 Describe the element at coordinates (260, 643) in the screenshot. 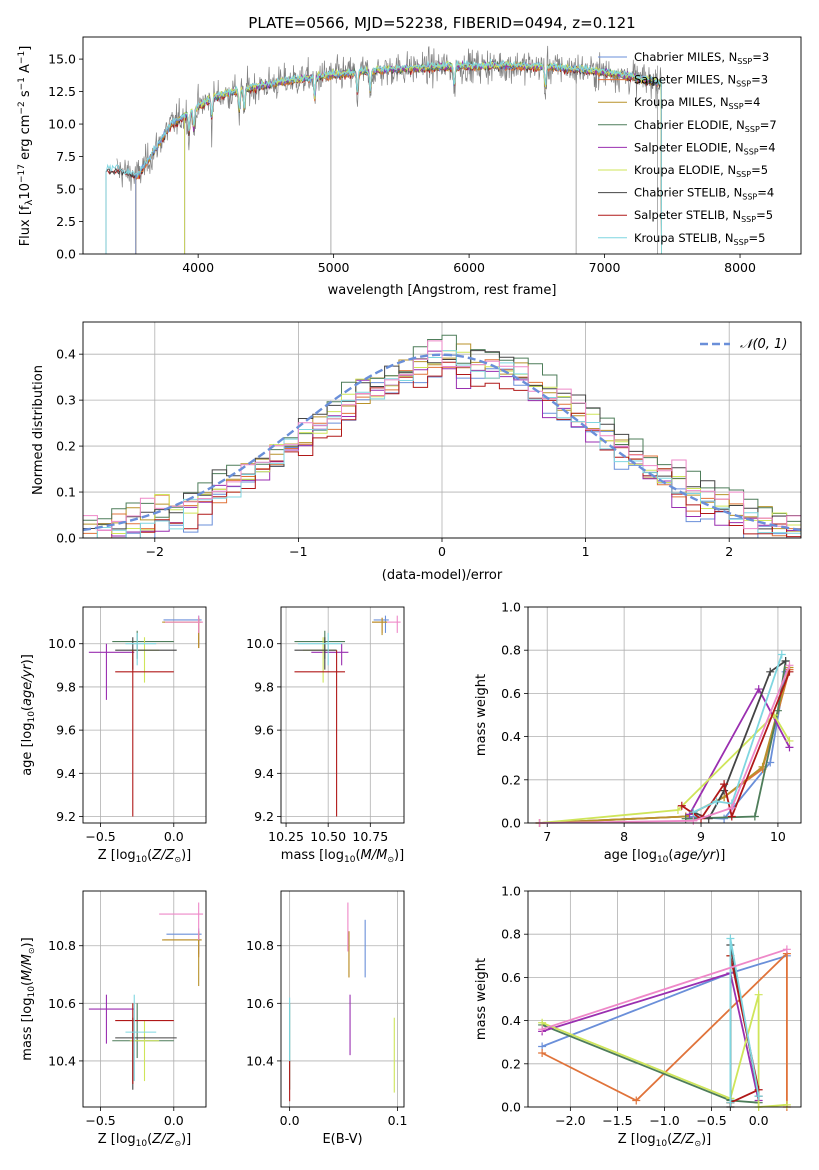

I see `y-tick-label: 10.0` at that location.